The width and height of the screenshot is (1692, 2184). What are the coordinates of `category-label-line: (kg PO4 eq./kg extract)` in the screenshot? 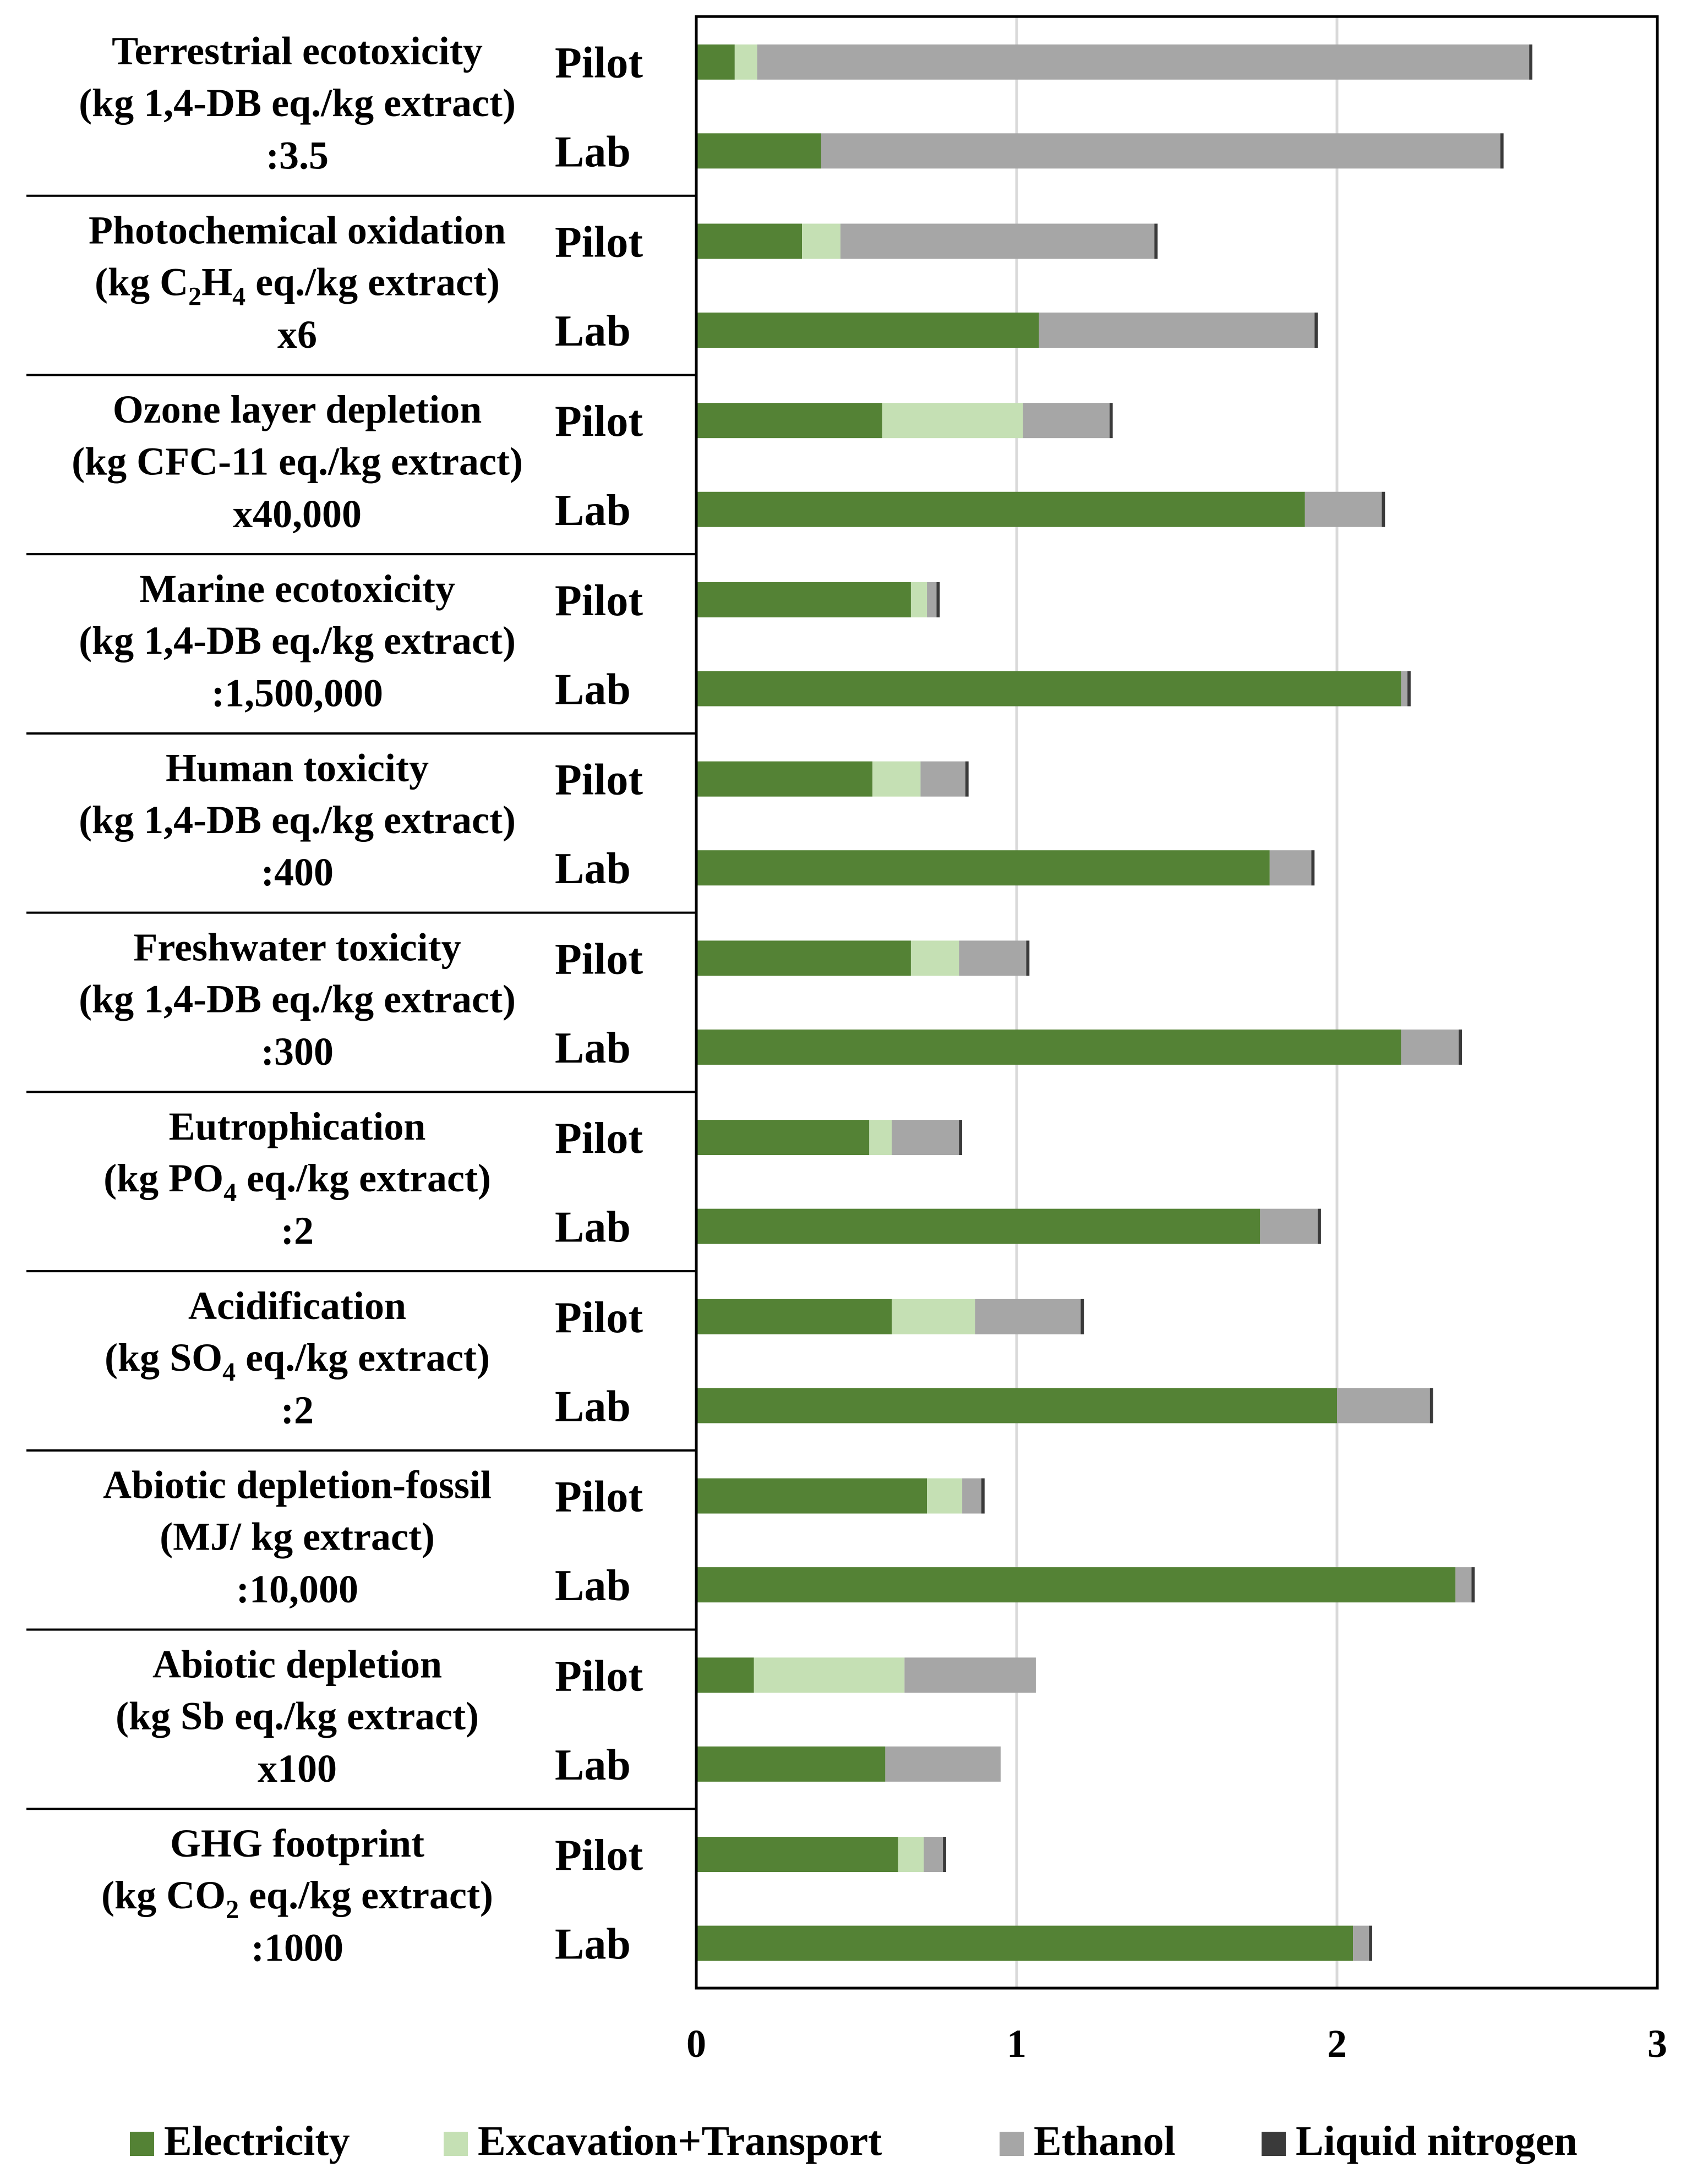 It's located at (297, 1181).